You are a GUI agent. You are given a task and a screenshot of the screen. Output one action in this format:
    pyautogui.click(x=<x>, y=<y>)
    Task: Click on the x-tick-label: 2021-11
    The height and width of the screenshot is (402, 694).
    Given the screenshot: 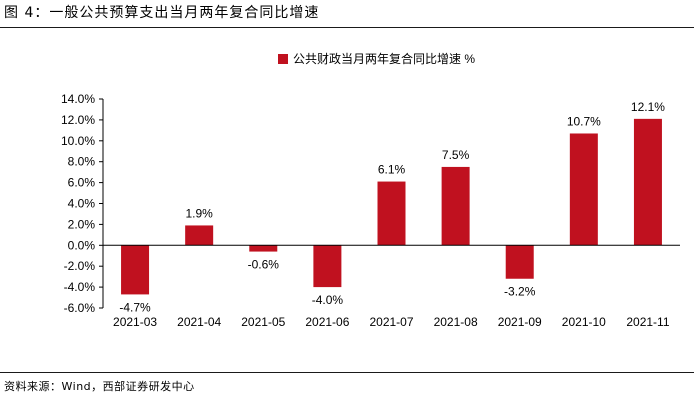 What is the action you would take?
    pyautogui.click(x=647, y=322)
    